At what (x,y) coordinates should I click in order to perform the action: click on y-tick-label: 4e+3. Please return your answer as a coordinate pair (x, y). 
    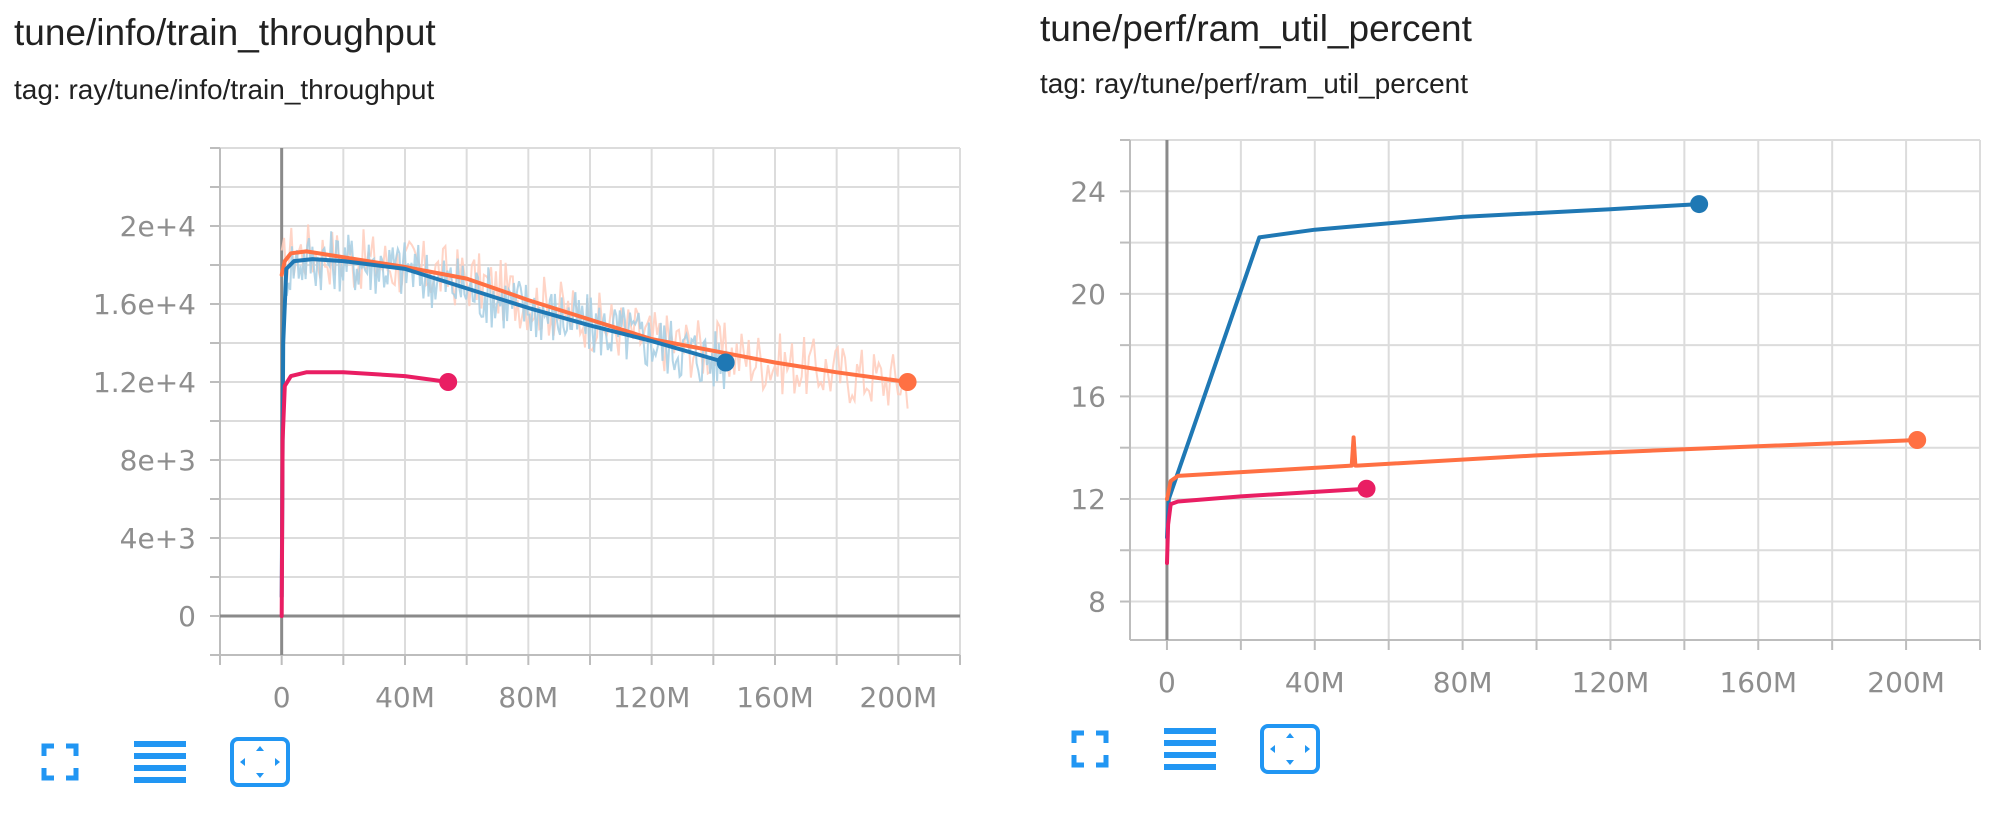
    Looking at the image, I should click on (158, 538).